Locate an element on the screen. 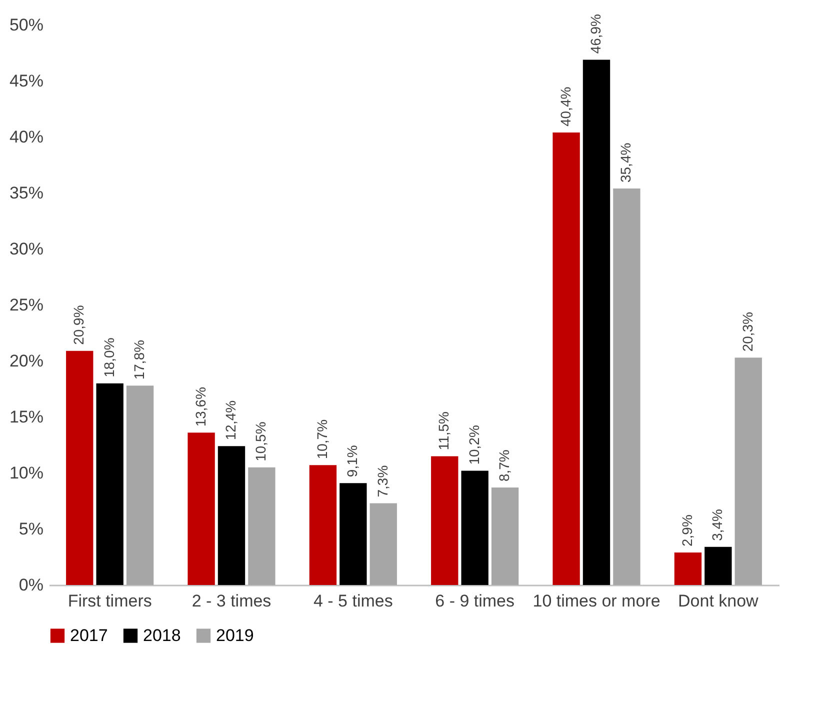 The height and width of the screenshot is (706, 820). data-label: 3,4% is located at coordinates (717, 525).